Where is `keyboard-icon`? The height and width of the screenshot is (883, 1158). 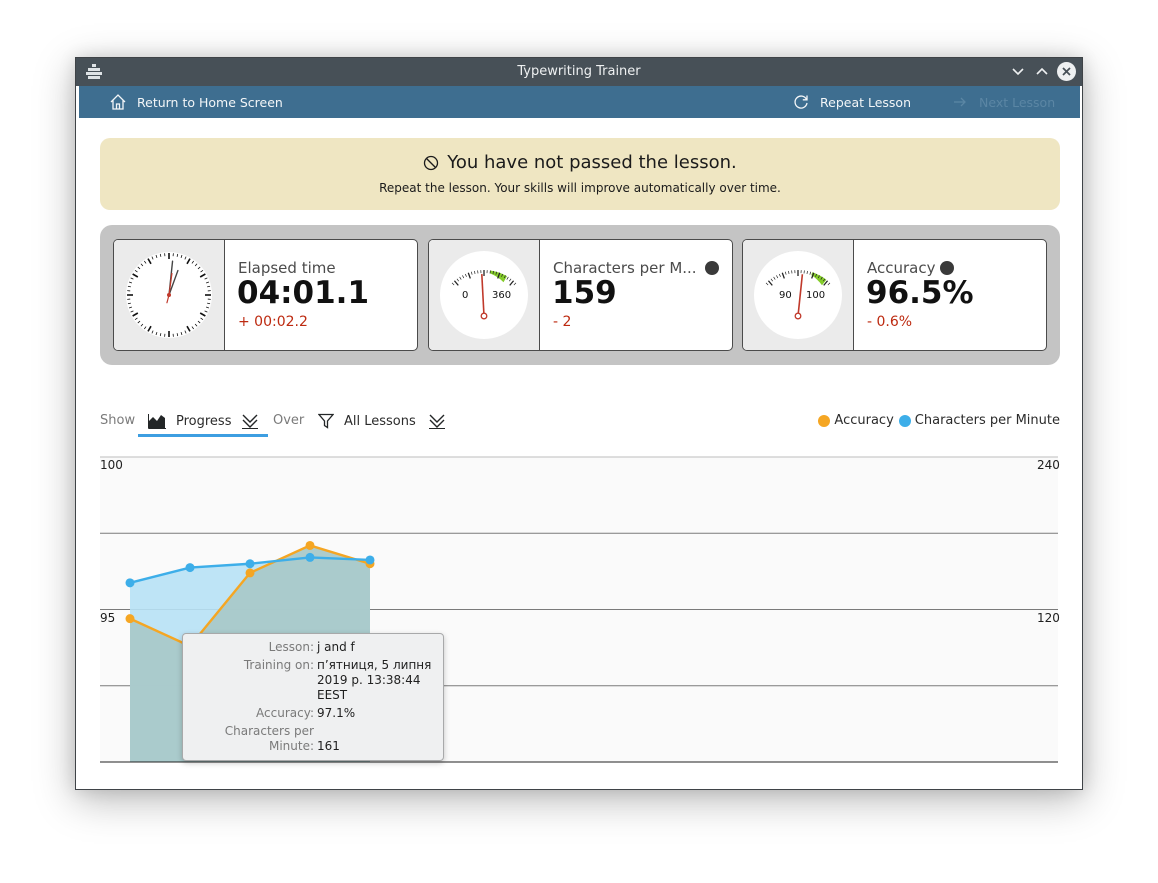 keyboard-icon is located at coordinates (94, 71).